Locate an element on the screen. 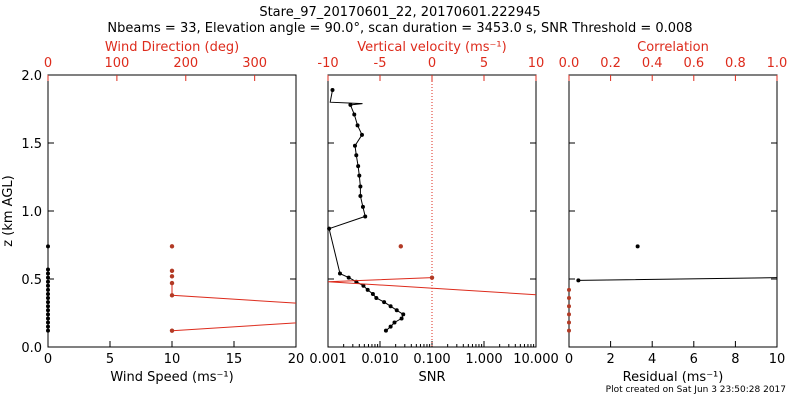 This screenshot has height=400, width=800. panel-0-top-tick-label: 200 is located at coordinates (185, 63).